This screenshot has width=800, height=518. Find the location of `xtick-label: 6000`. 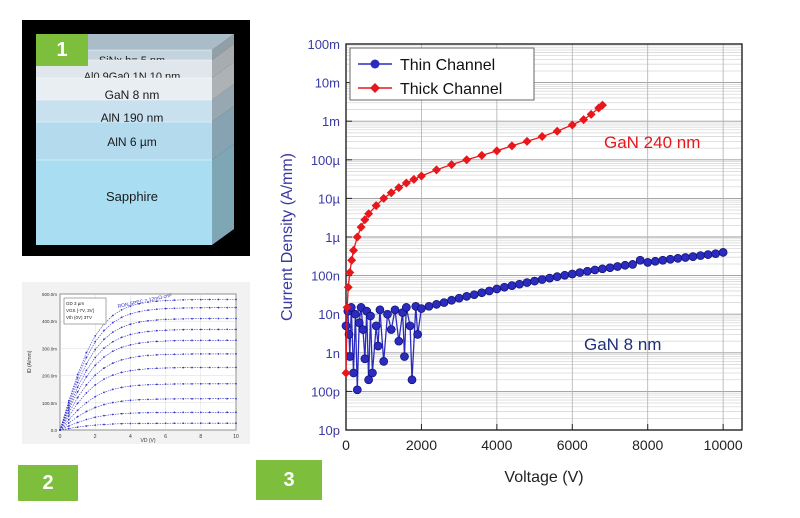

xtick-label: 6000 is located at coordinates (572, 445).